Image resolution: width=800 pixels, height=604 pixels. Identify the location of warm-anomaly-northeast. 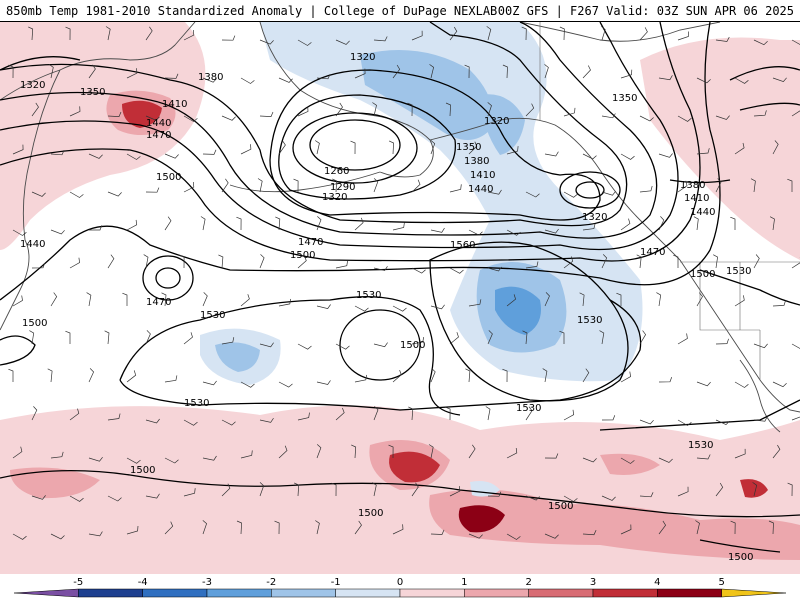
(720, 148).